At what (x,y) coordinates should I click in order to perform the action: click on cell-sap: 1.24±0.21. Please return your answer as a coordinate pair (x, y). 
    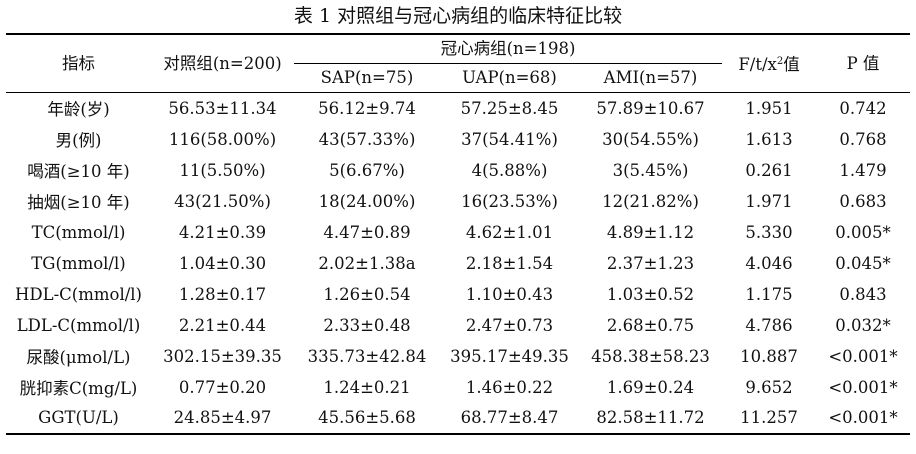
    Looking at the image, I should click on (367, 387).